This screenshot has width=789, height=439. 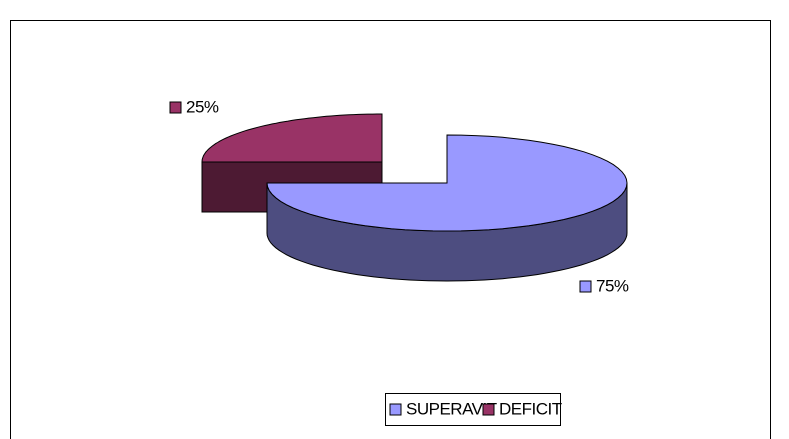 What do you see at coordinates (202, 106) in the screenshot?
I see `data-label: 25%` at bounding box center [202, 106].